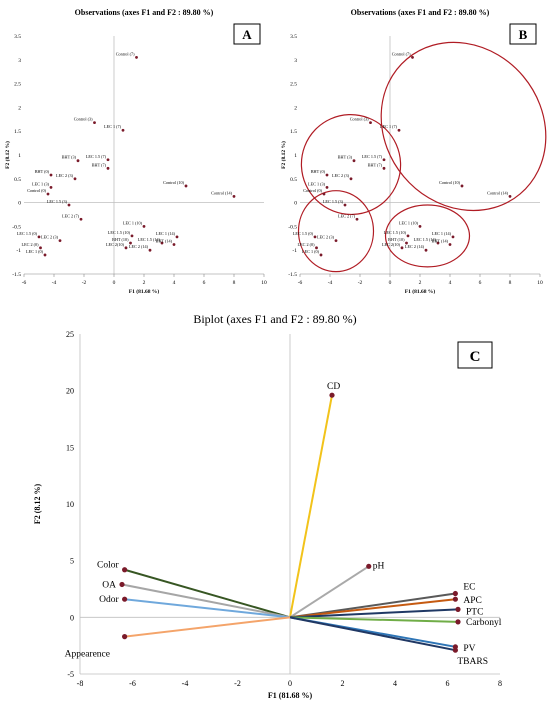 The width and height of the screenshot is (550, 707). I want to click on observation-label: LEC 2 (14), so click(415, 246).